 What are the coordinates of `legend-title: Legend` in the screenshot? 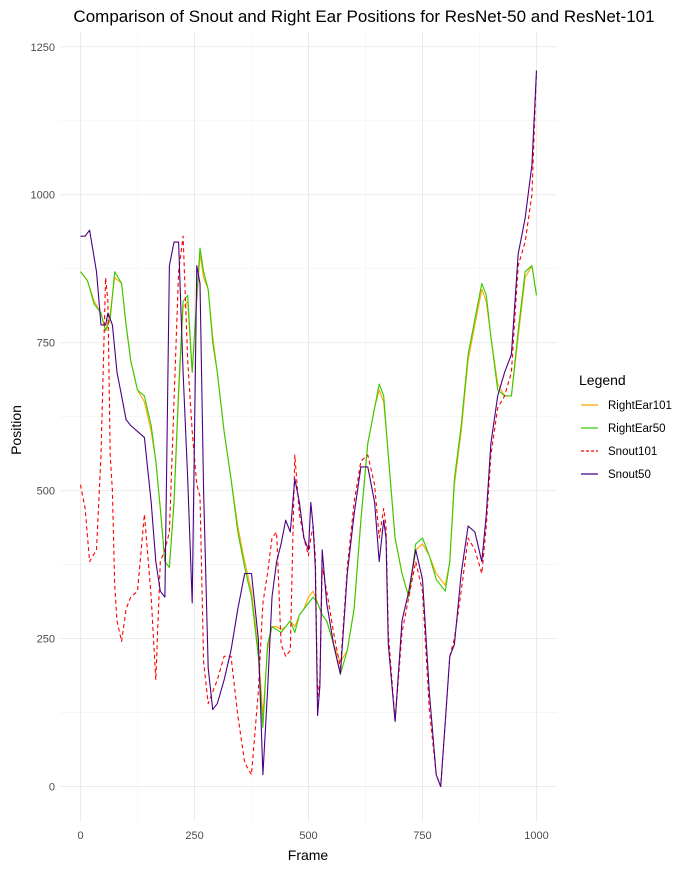 It's located at (602, 380).